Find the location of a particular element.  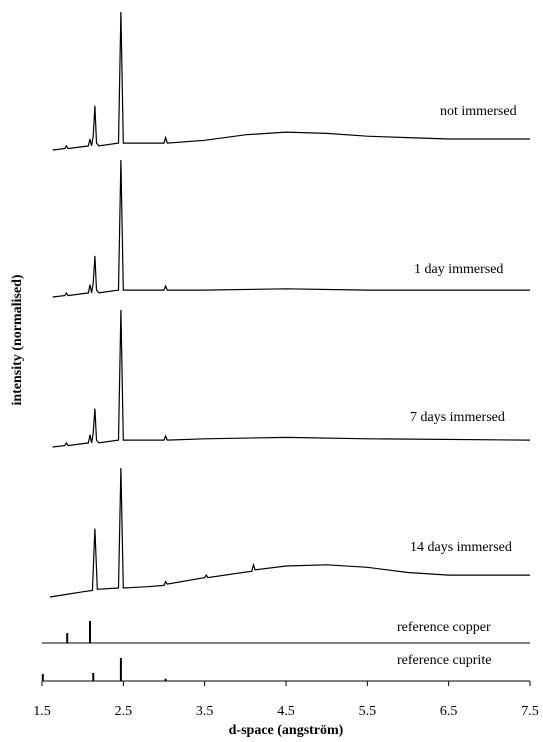

x-tick-label: 7.5 is located at coordinates (530, 711).